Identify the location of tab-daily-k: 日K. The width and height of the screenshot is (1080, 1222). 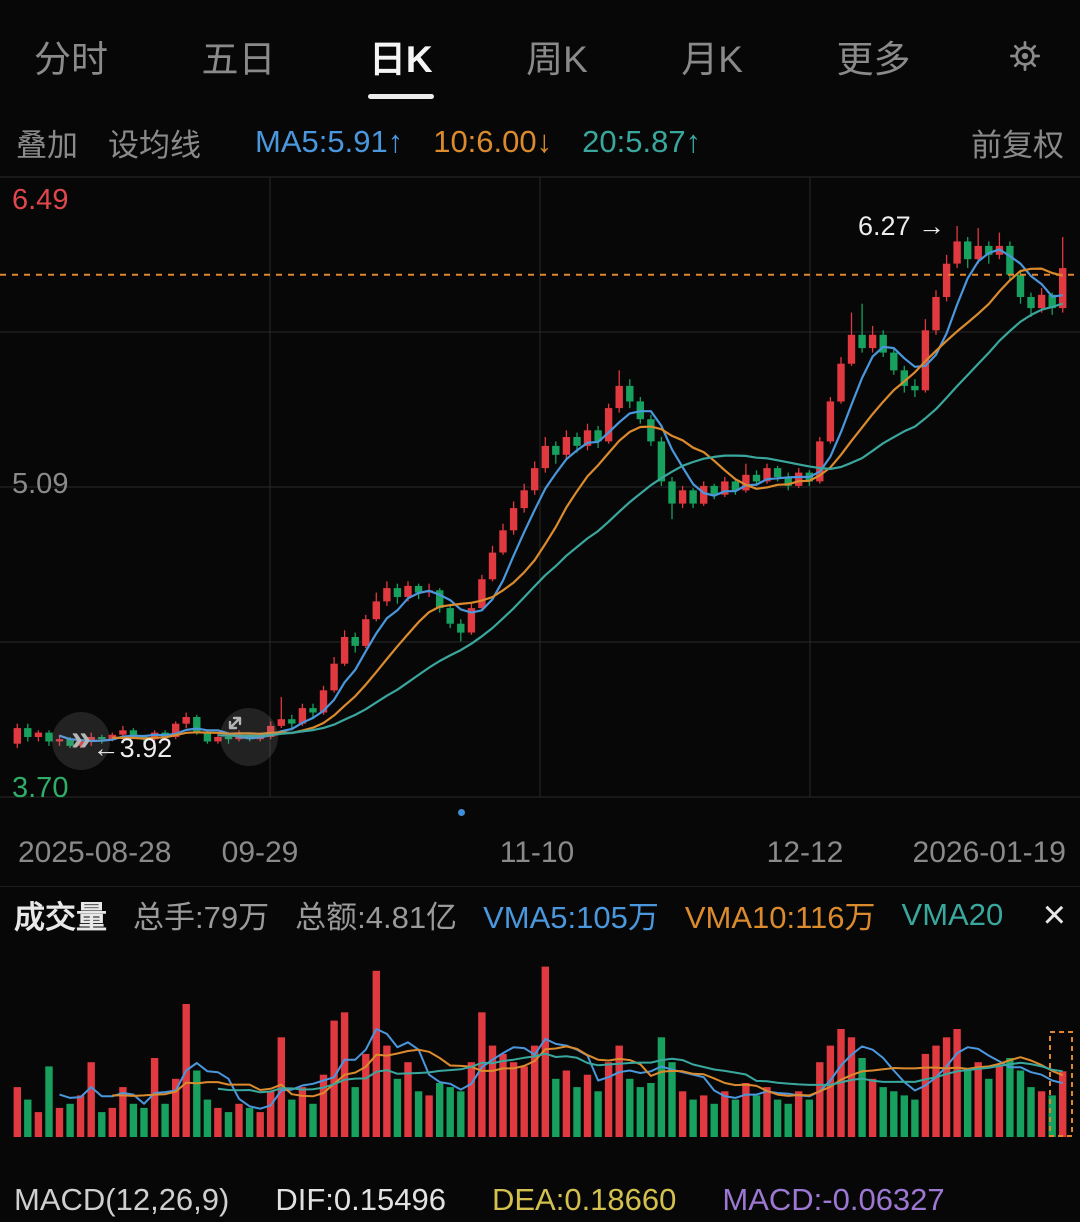
(401, 56).